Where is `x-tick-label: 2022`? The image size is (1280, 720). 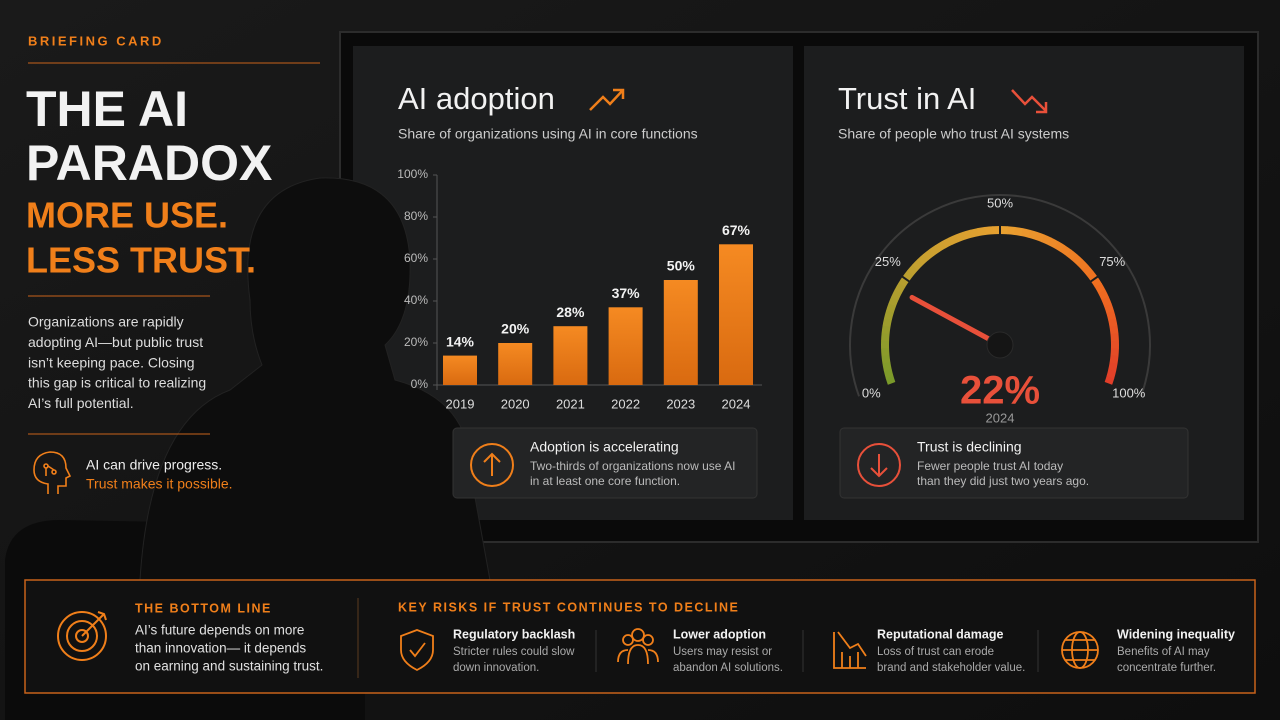
x-tick-label: 2022 is located at coordinates (625, 403).